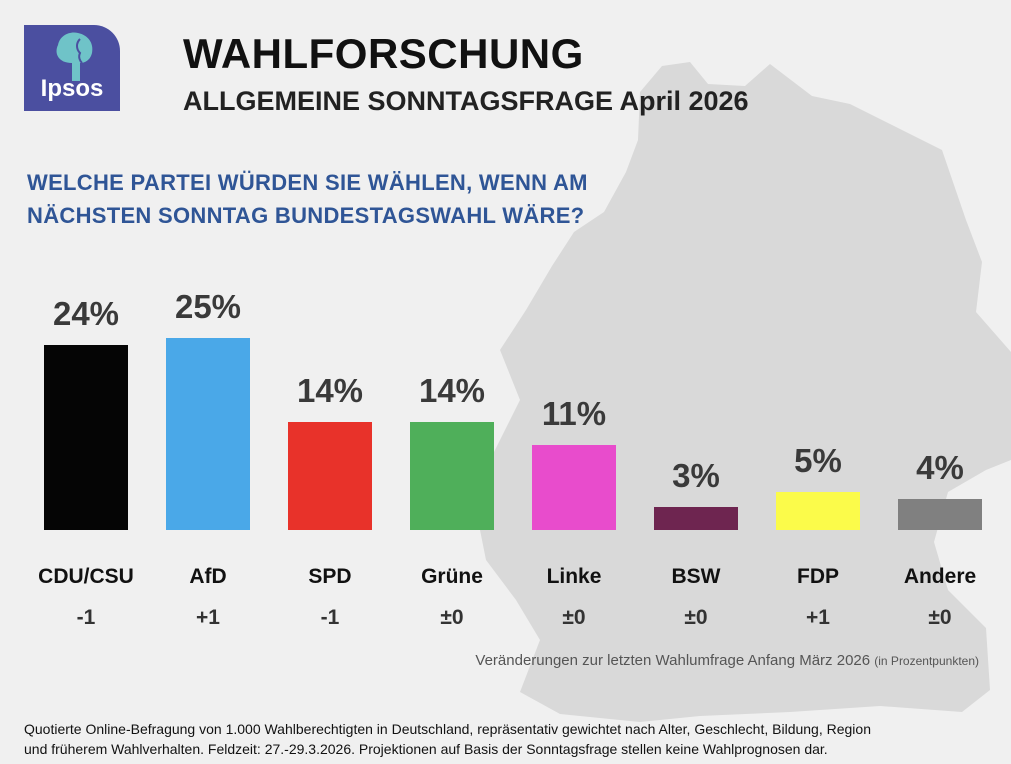 This screenshot has height=764, width=1011. What do you see at coordinates (818, 576) in the screenshot?
I see `category-label-fdp: FDP` at bounding box center [818, 576].